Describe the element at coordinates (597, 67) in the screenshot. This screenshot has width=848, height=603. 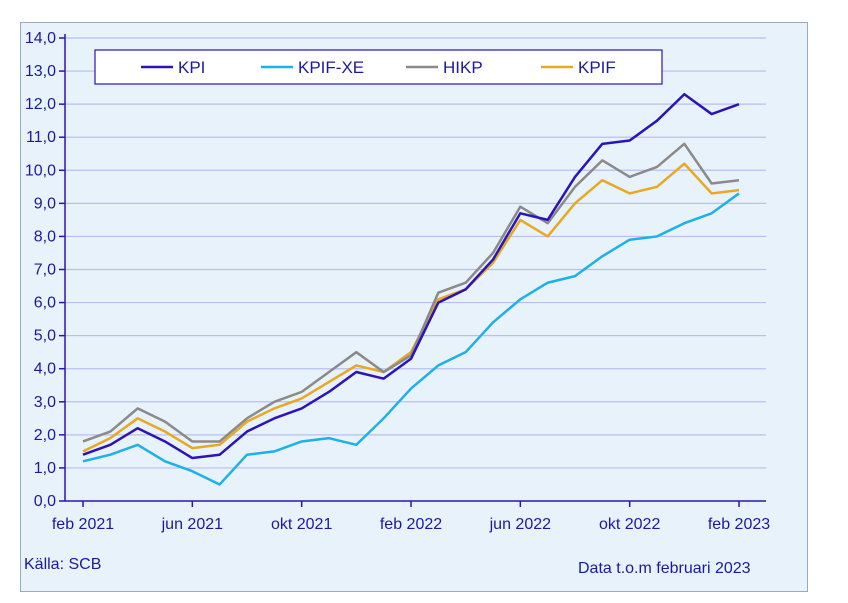
I see `legend-label: KPIF` at that location.